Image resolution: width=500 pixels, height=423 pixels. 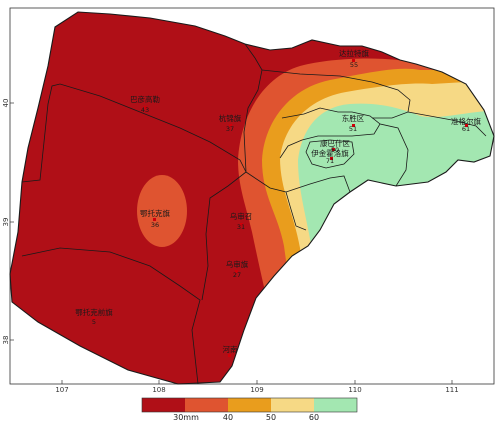 I want to click on place-code-zhungeer: 61, so click(x=466, y=129).